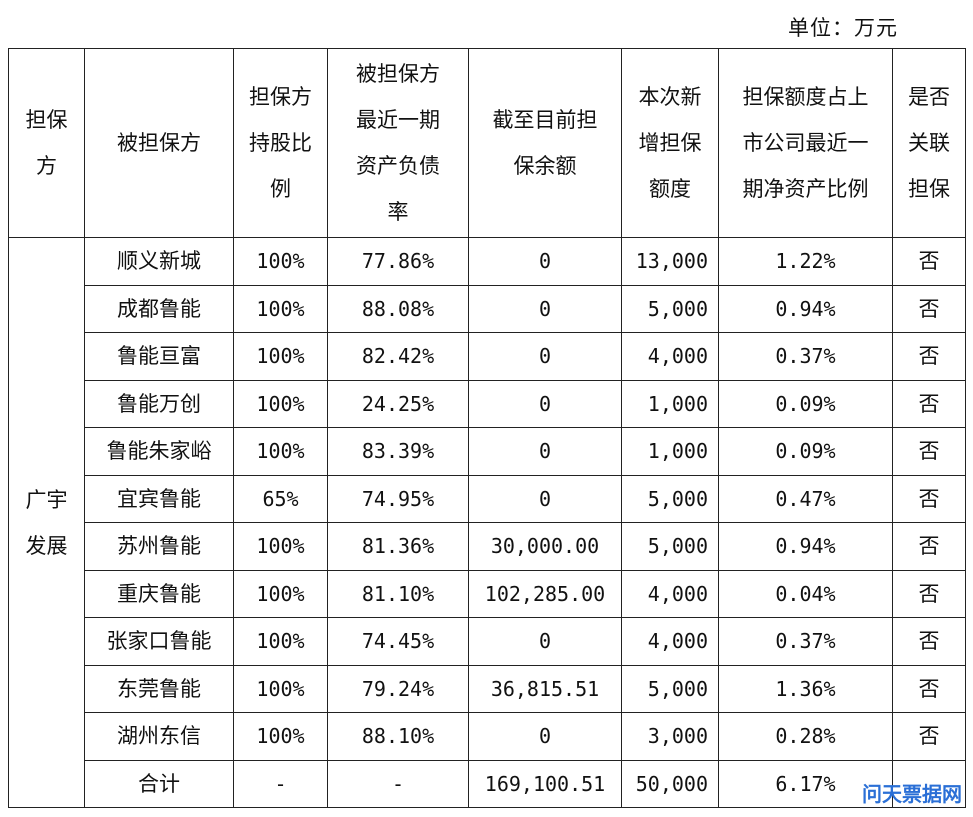  I want to click on header-new-amount: 本次新 增担保 额度, so click(670, 143).